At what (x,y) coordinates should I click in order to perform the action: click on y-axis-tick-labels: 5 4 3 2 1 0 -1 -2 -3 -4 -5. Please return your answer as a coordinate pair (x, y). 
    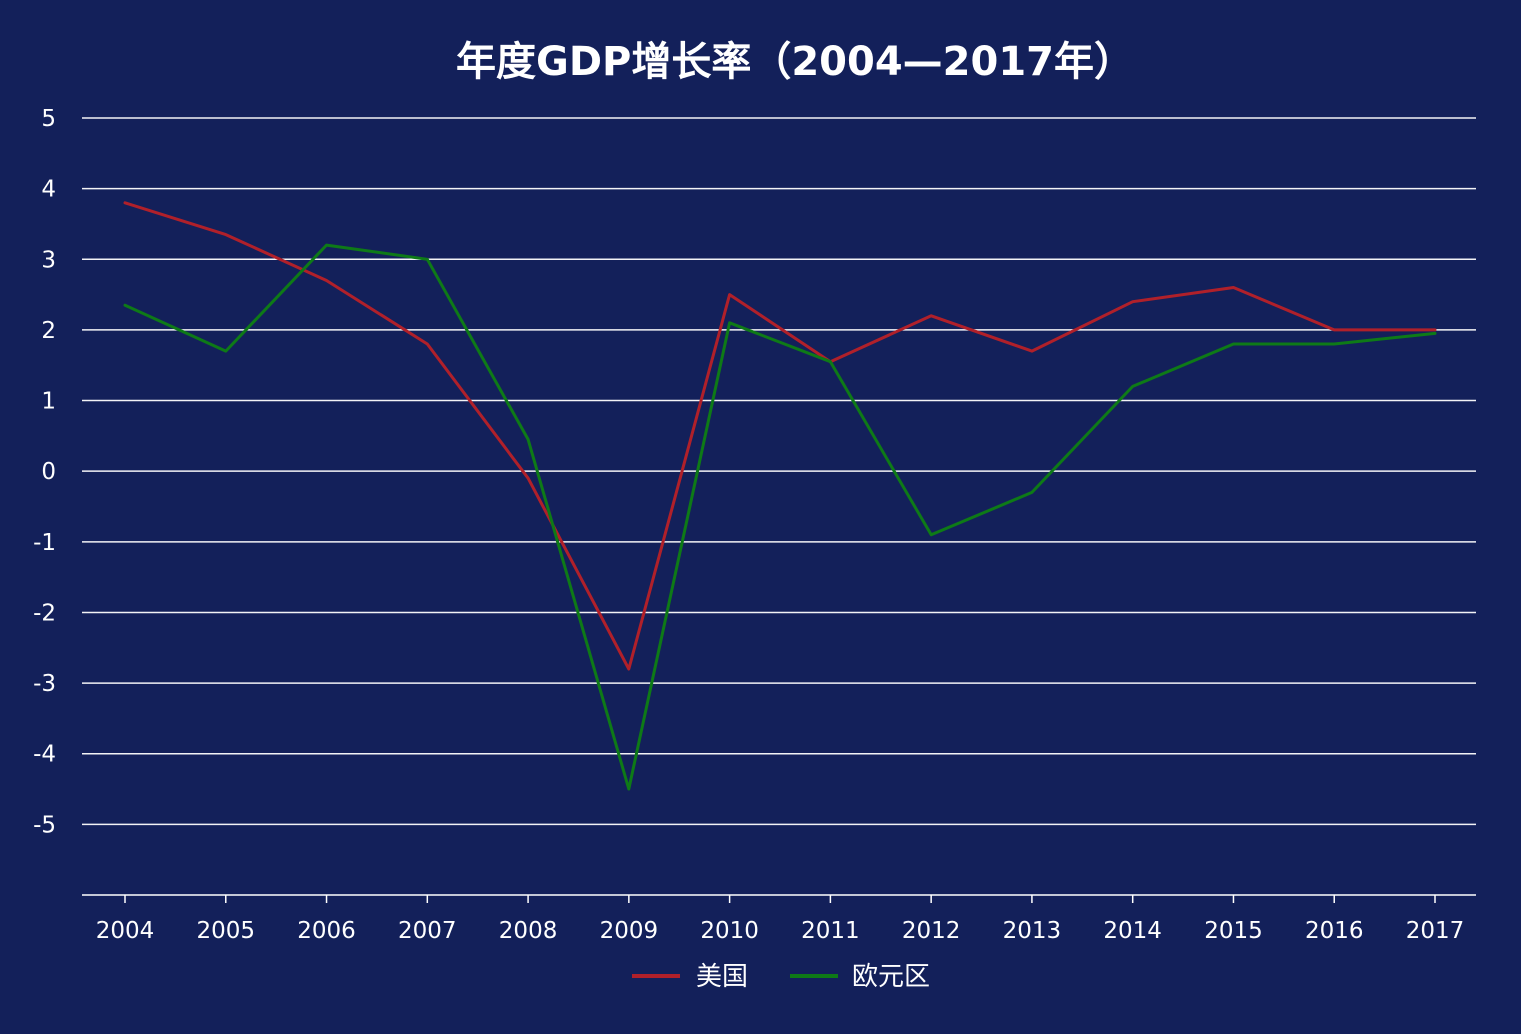
    Looking at the image, I should click on (44, 472).